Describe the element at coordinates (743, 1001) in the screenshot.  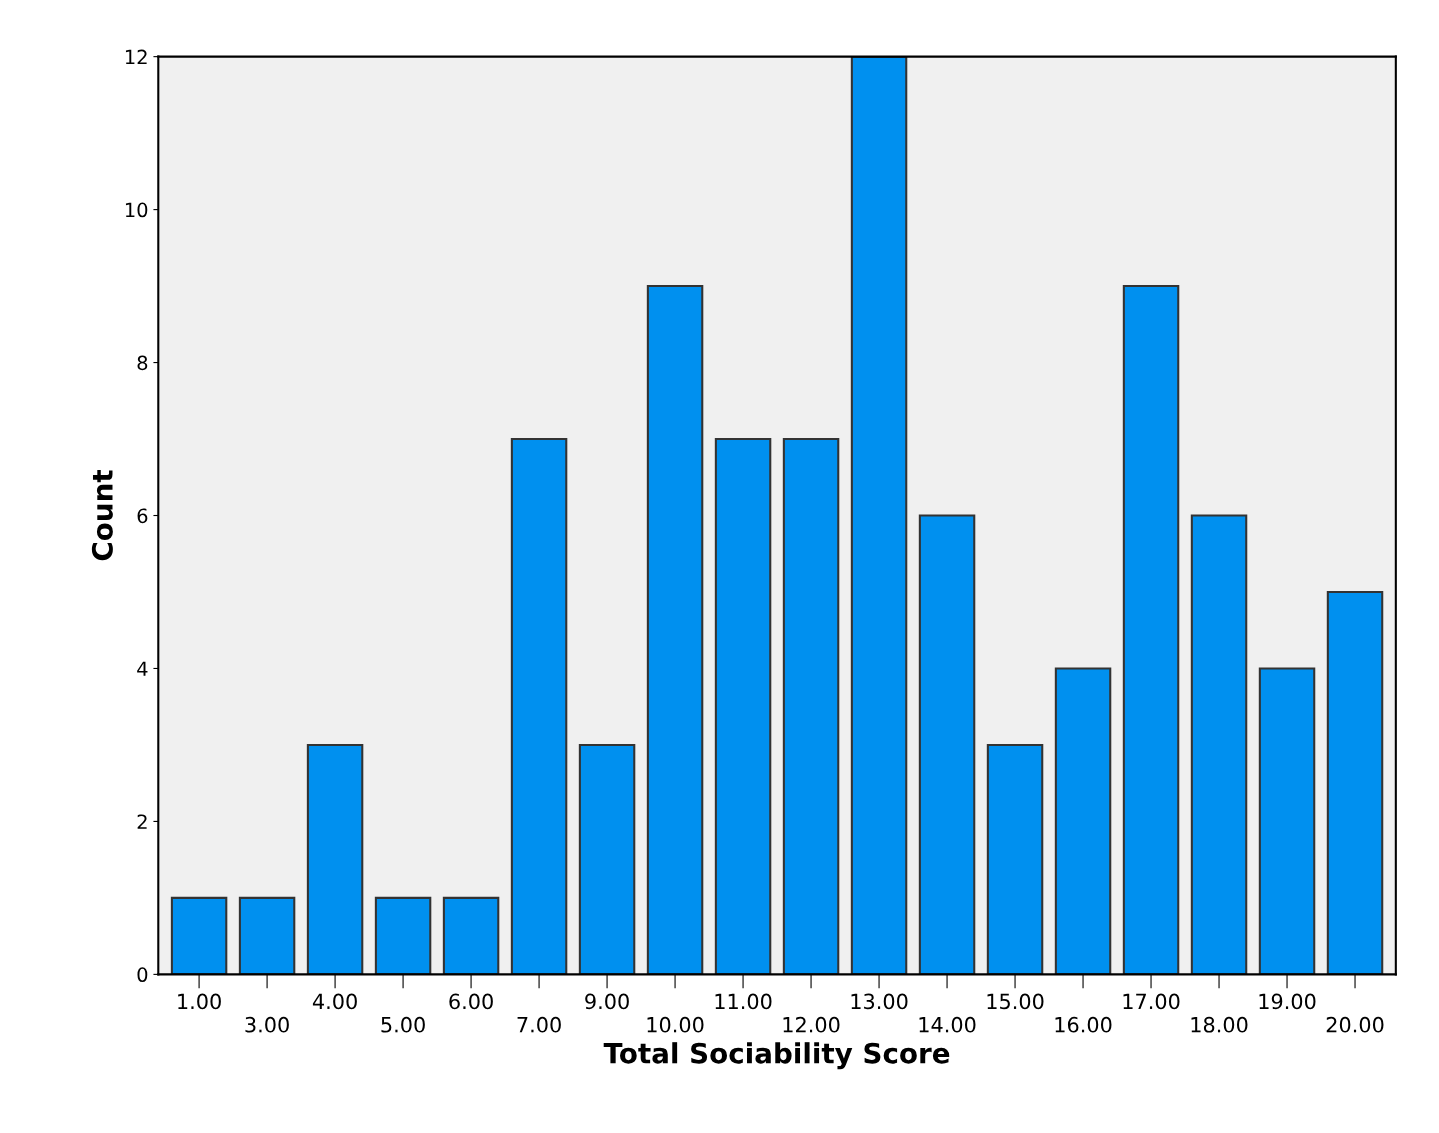
I see `x-tick-label: 11.00` at that location.